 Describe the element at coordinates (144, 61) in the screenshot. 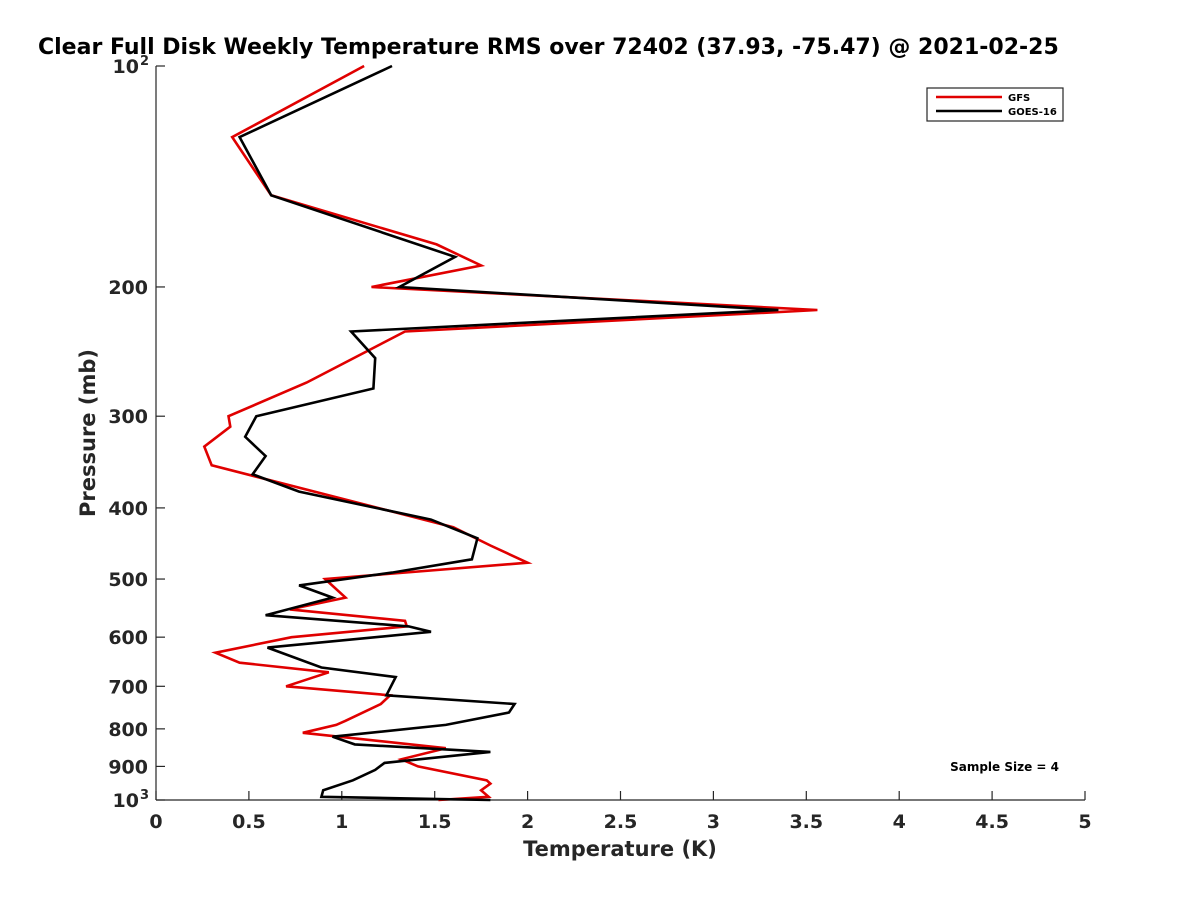

I see `y-tick-exponent: 2` at that location.